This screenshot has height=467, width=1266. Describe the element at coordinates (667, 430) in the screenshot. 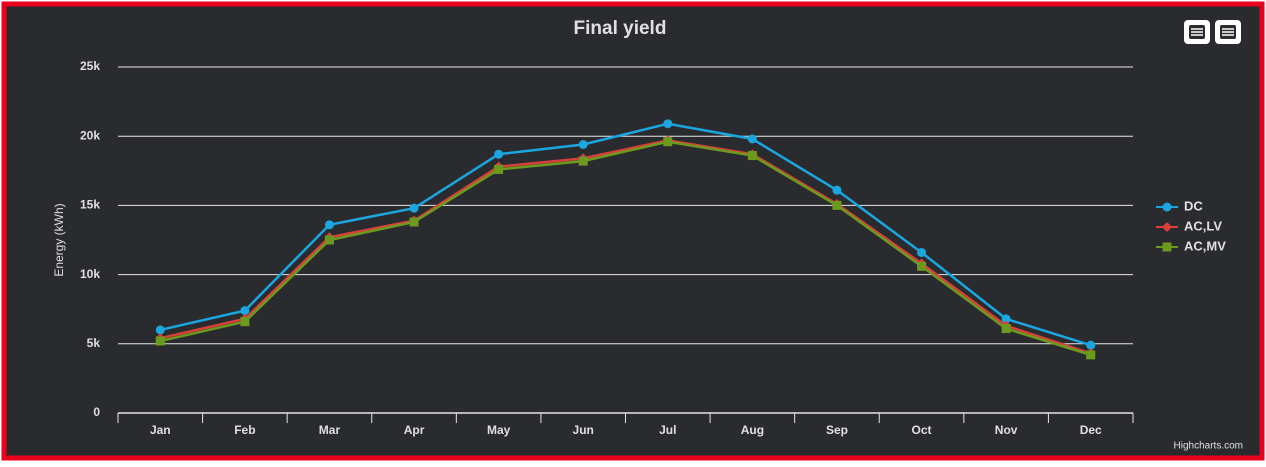

I see `x-tick-label: Jul` at that location.